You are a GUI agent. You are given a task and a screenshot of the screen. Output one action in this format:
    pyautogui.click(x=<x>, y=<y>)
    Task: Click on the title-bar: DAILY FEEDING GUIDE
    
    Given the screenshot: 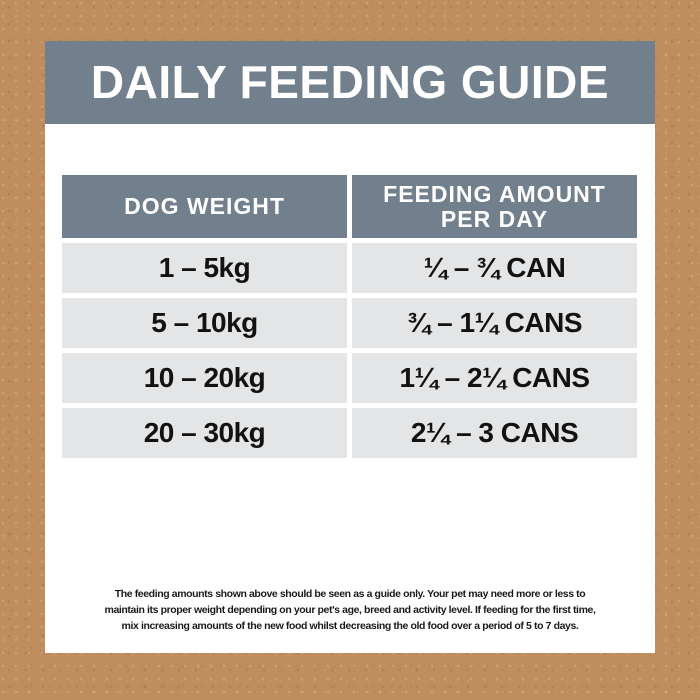 What is the action you would take?
    pyautogui.click(x=350, y=82)
    